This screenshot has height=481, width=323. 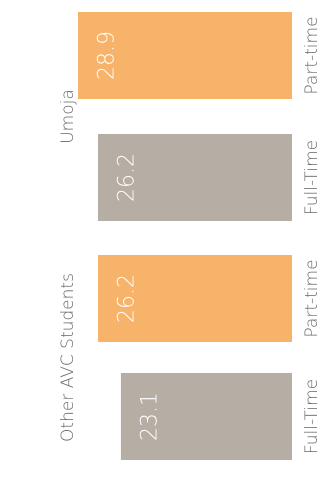 I want to click on group-label: Other AVC Students, so click(x=68, y=357).